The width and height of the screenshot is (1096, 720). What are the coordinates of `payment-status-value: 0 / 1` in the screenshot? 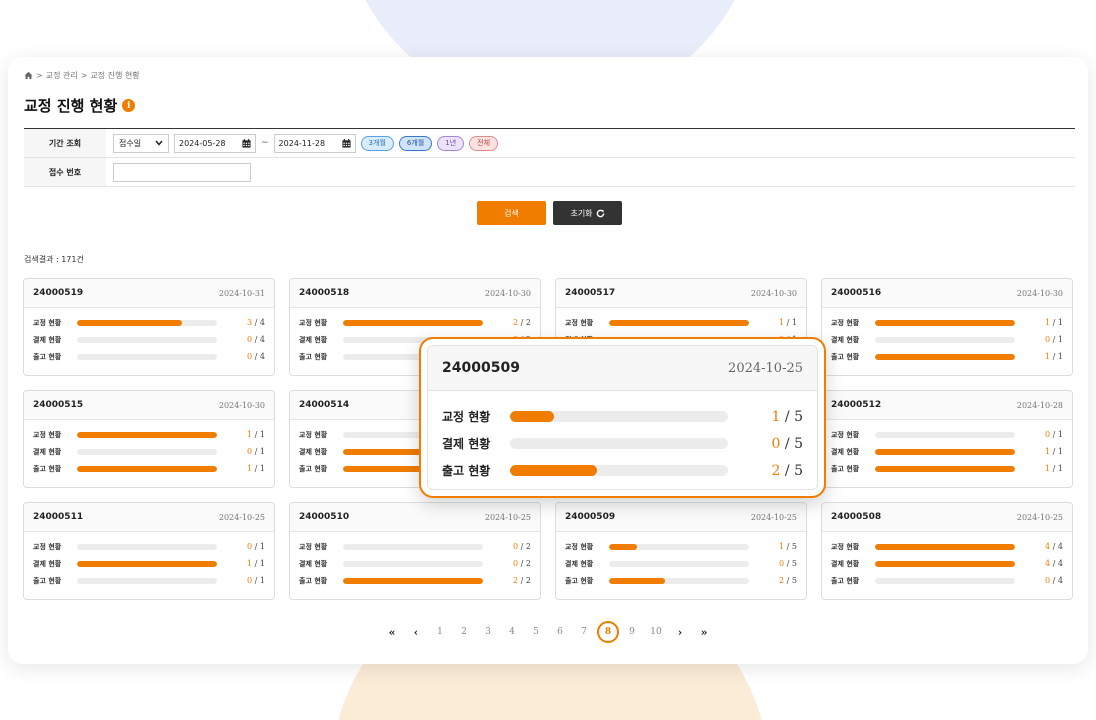 It's located at (256, 451).